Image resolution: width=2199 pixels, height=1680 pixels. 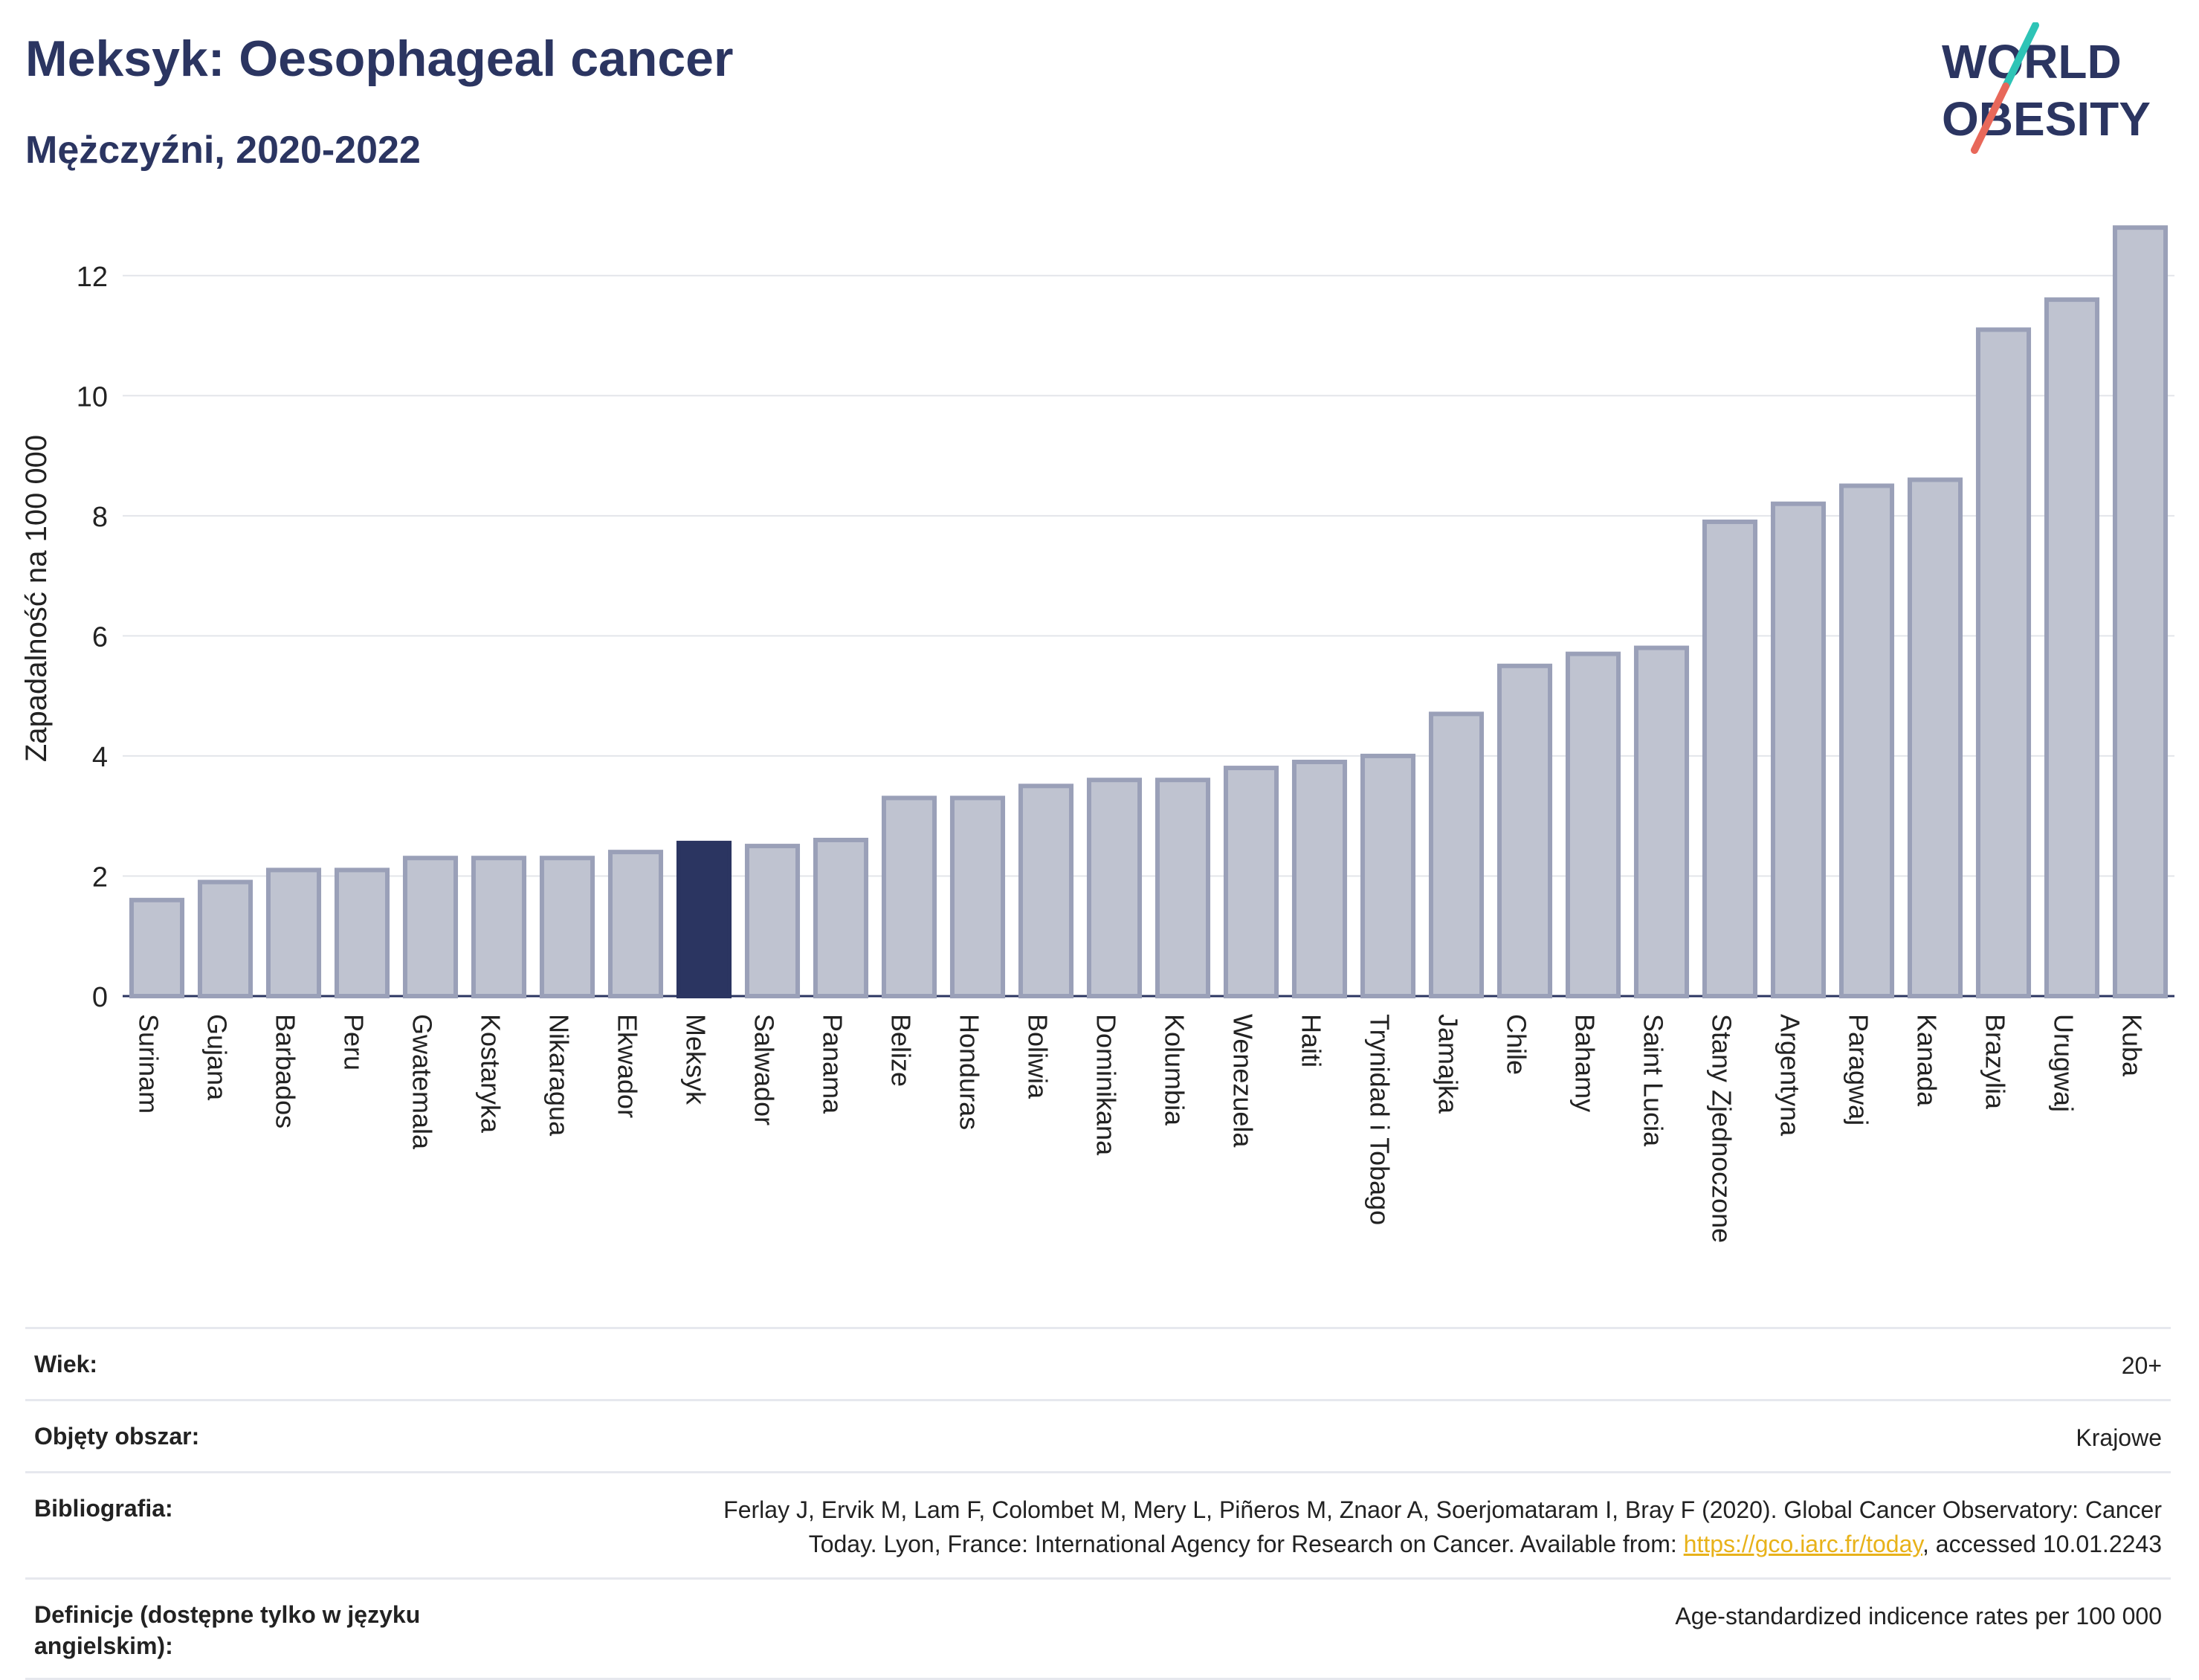 What do you see at coordinates (909, 897) in the screenshot?
I see `bar-belize` at bounding box center [909, 897].